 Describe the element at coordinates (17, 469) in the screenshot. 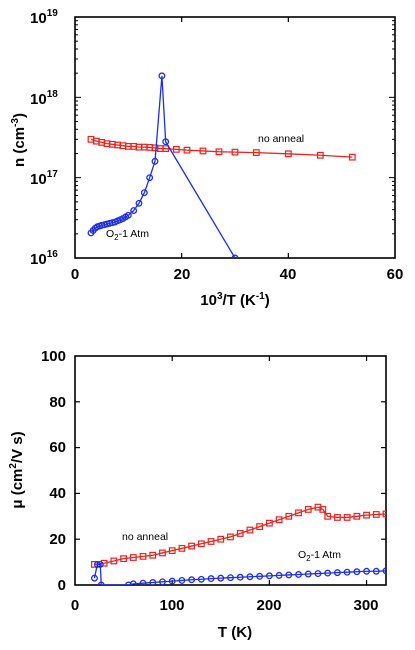

I see `bottom-y-axis-label: μ (cm2/V s)` at that location.